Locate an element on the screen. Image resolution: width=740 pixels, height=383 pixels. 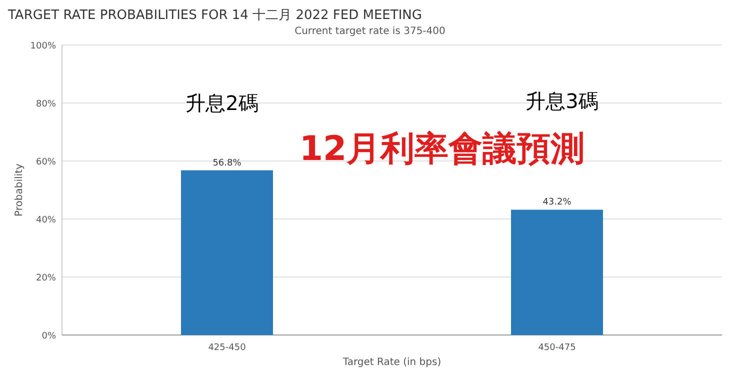
annotation: 升息2碼 is located at coordinates (222, 103).